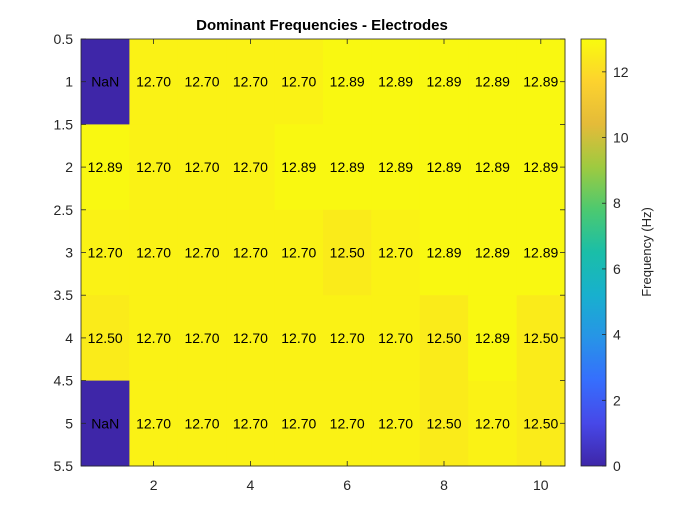 The image size is (700, 525). I want to click on x-tick-label: 10, so click(541, 485).